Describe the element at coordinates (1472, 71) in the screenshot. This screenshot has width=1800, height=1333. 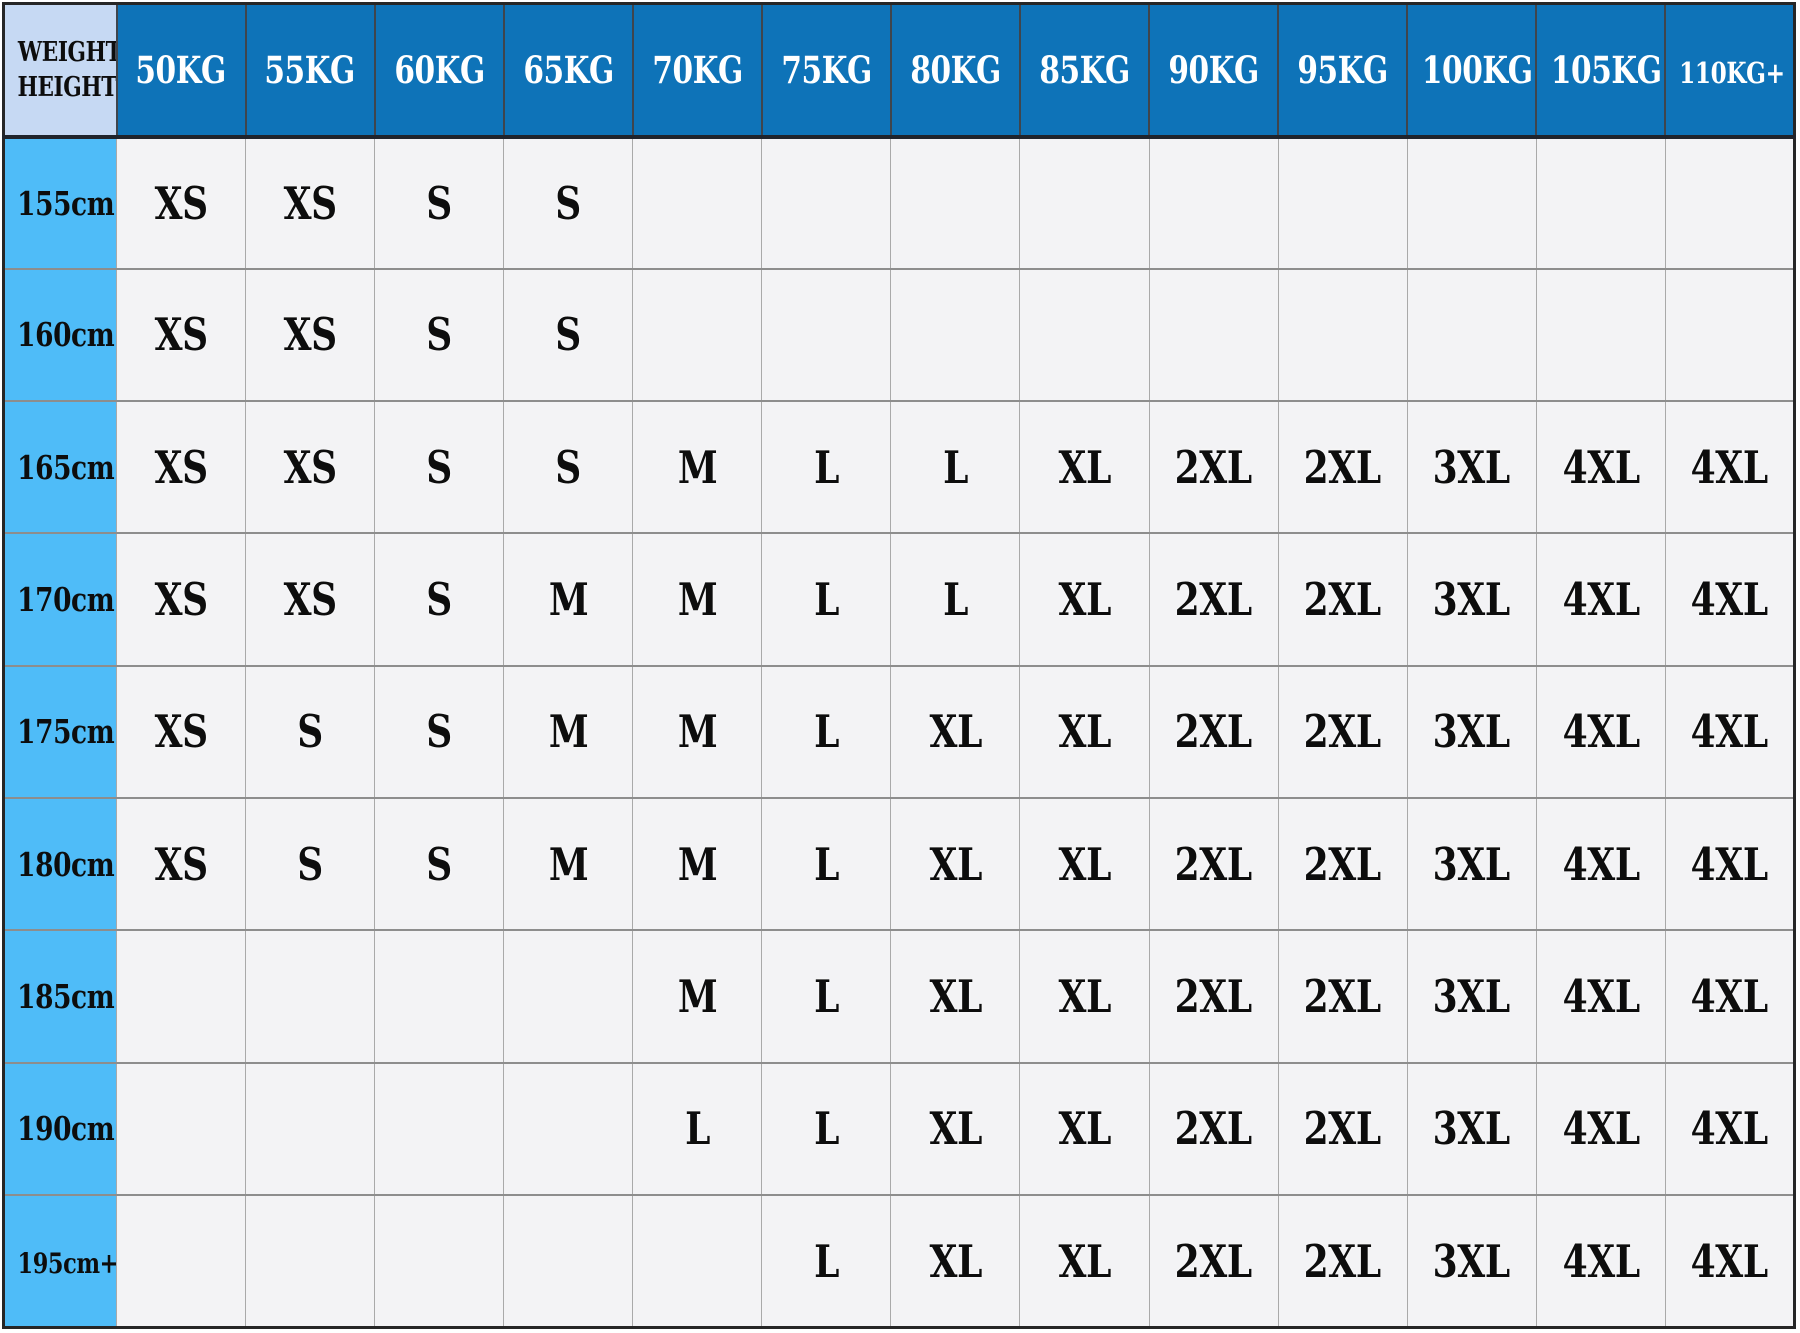
I see `column-header-100kg: 100KG` at that location.